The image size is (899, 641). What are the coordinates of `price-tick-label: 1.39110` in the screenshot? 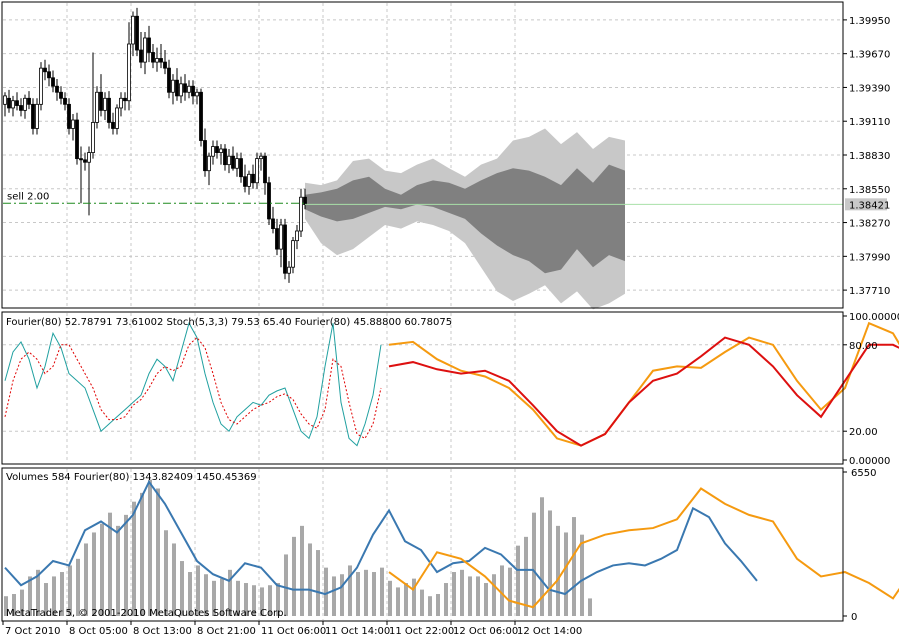 It's located at (869, 122).